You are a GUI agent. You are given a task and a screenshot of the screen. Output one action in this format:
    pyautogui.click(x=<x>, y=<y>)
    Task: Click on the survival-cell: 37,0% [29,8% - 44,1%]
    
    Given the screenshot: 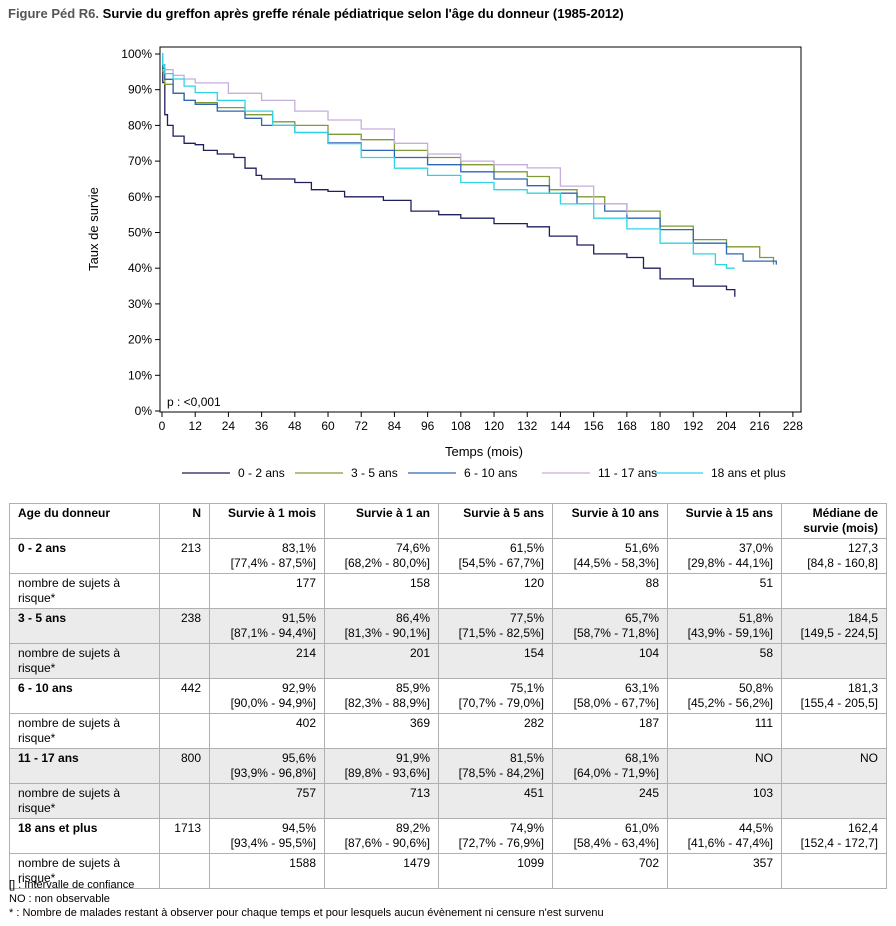 What is the action you would take?
    pyautogui.click(x=724, y=556)
    